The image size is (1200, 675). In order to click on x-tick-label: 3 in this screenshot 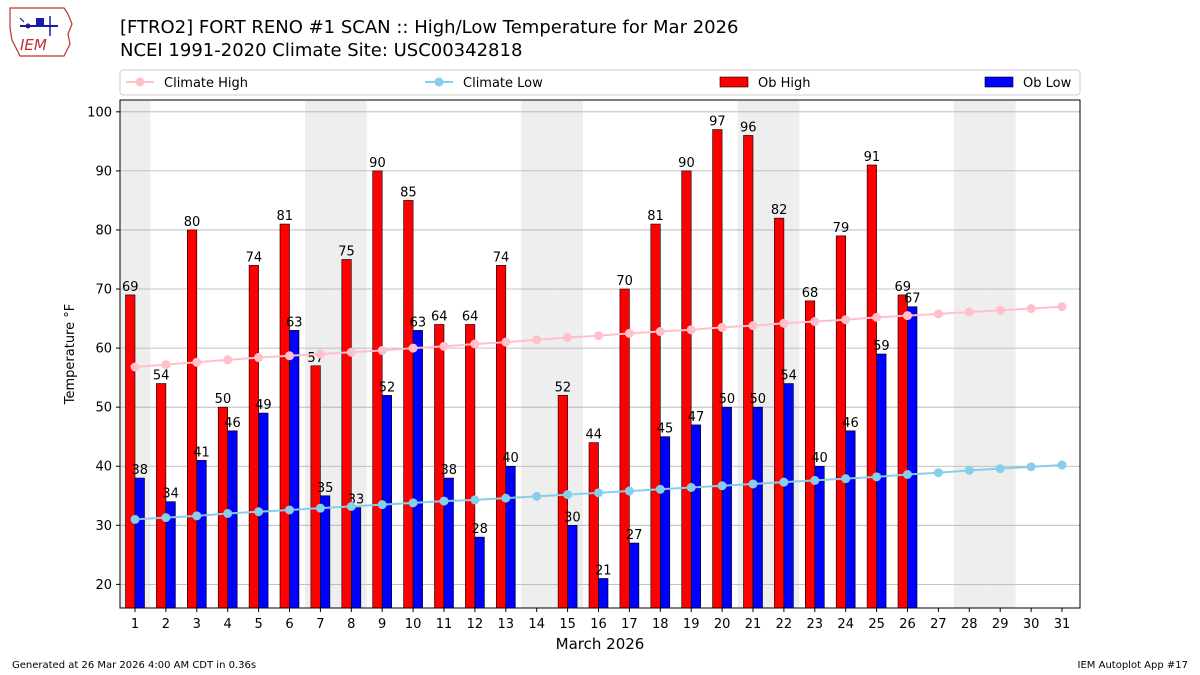, I will do `click(197, 624)`.